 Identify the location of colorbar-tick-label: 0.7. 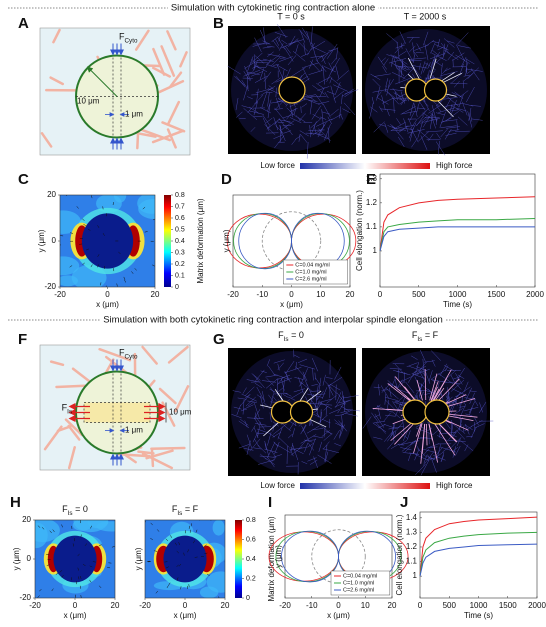
(180, 206).